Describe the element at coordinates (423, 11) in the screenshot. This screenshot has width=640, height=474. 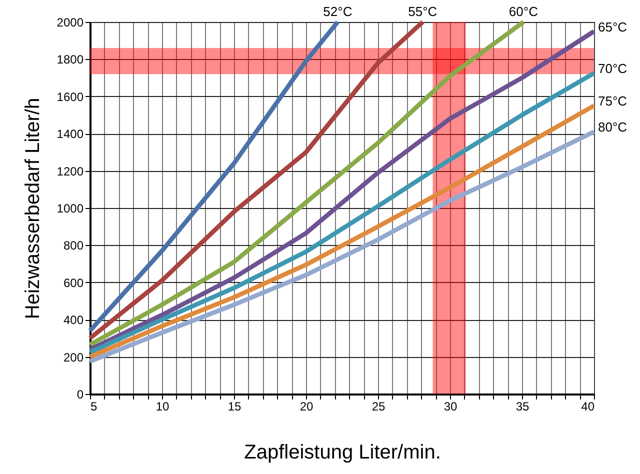
I see `series-label: 55°C` at that location.